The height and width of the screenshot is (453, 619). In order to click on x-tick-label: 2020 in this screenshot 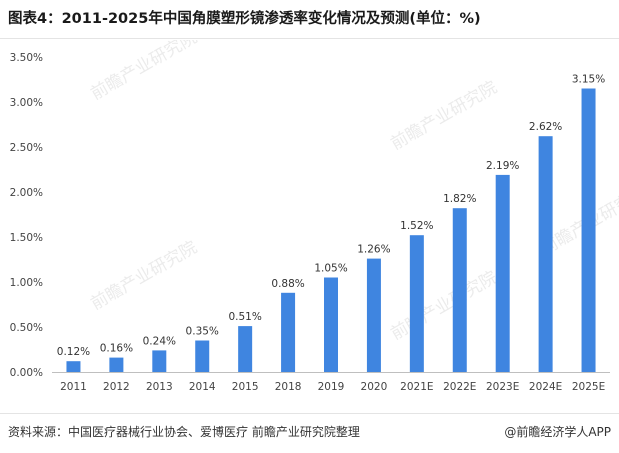, I will do `click(374, 387)`.